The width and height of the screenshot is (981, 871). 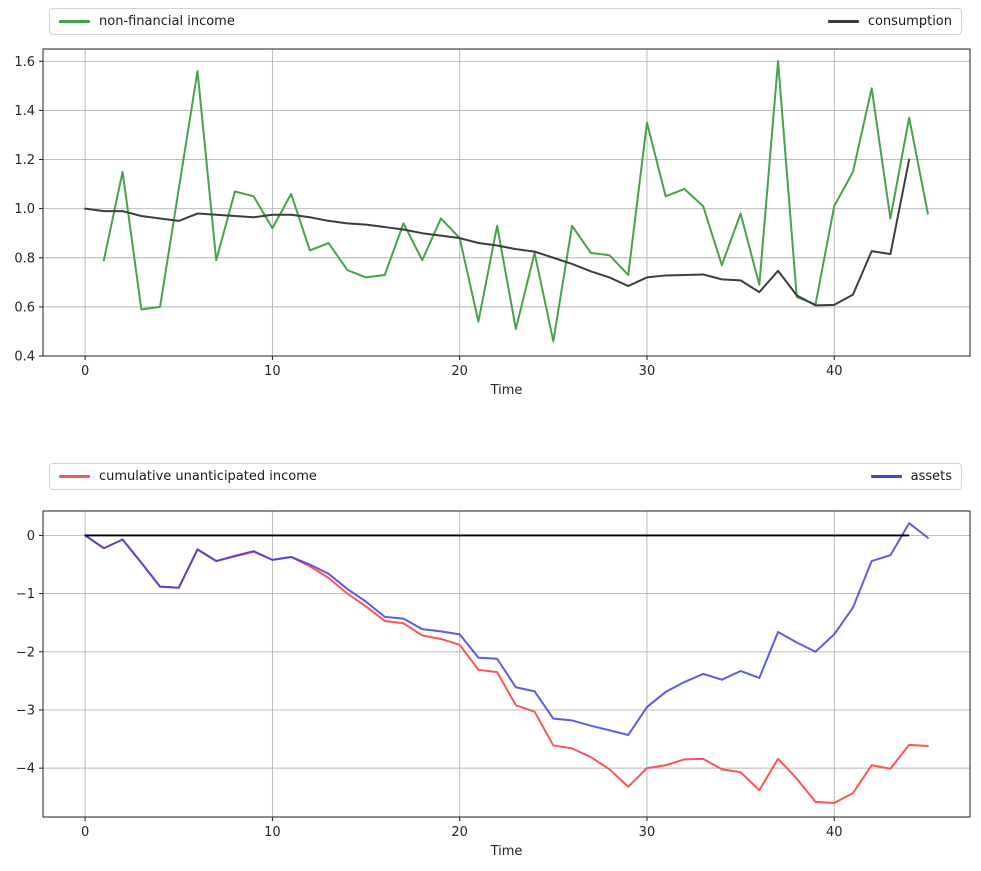 I want to click on ytick-label: 0, so click(x=31, y=536).